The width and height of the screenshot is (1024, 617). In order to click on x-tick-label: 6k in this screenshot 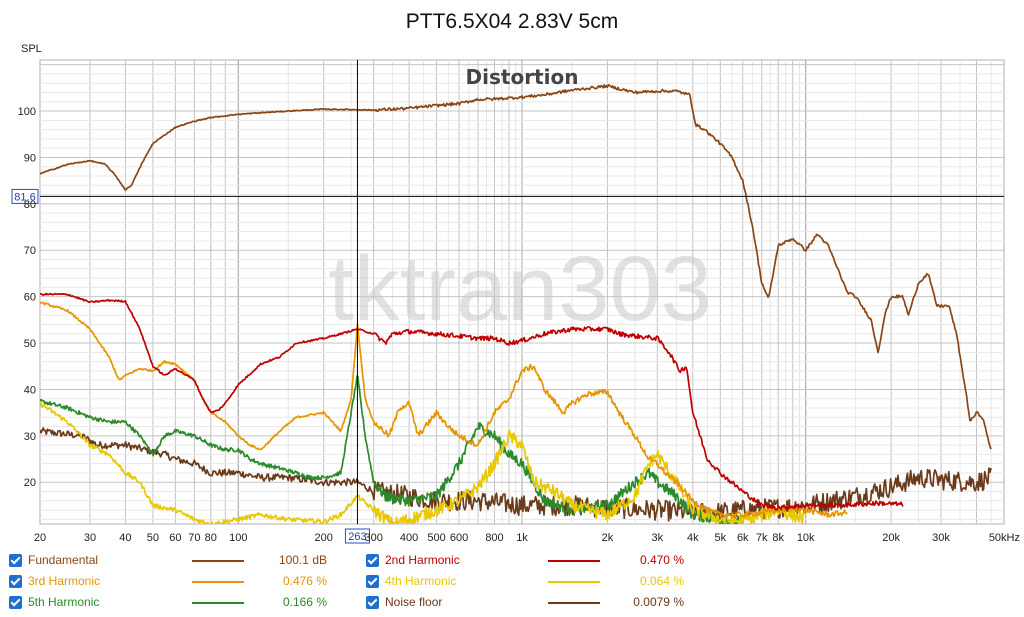, I will do `click(743, 538)`.